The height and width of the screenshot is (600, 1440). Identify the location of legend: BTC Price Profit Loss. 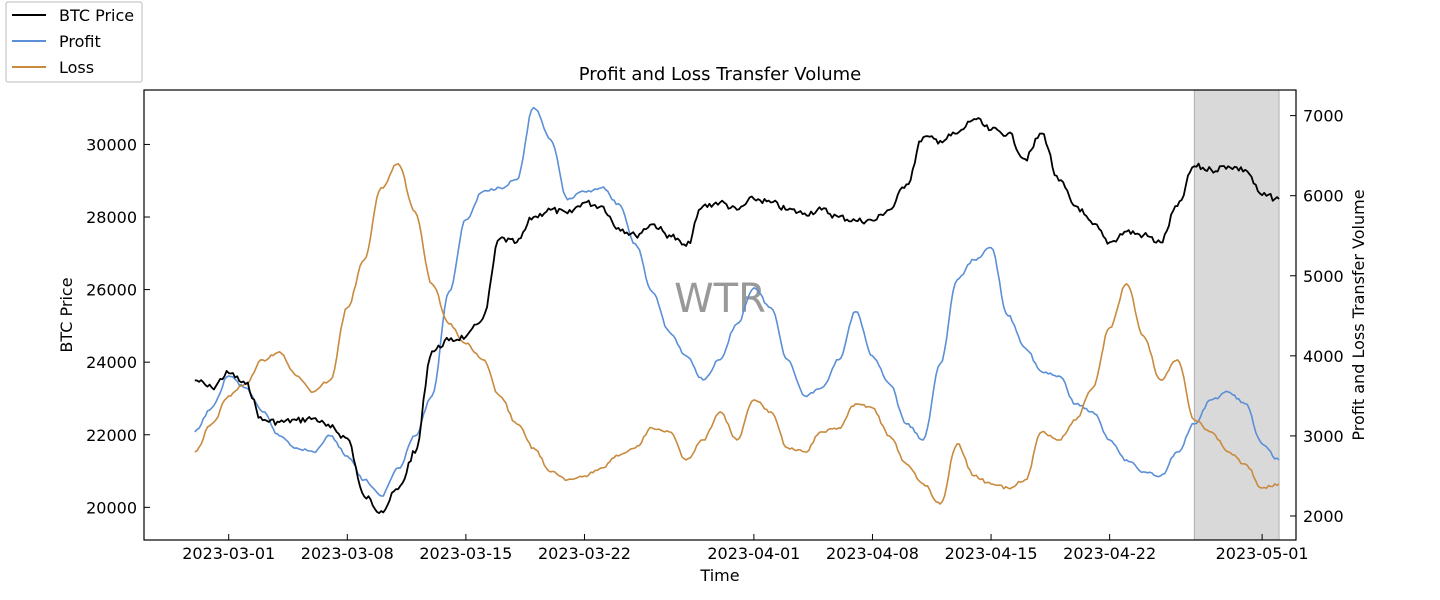
(74, 42).